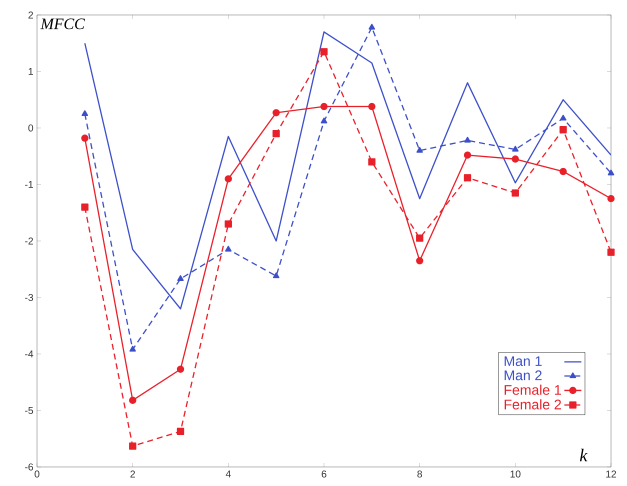 The width and height of the screenshot is (627, 486). What do you see at coordinates (419, 474) in the screenshot?
I see `x-tick-label: 8` at bounding box center [419, 474].